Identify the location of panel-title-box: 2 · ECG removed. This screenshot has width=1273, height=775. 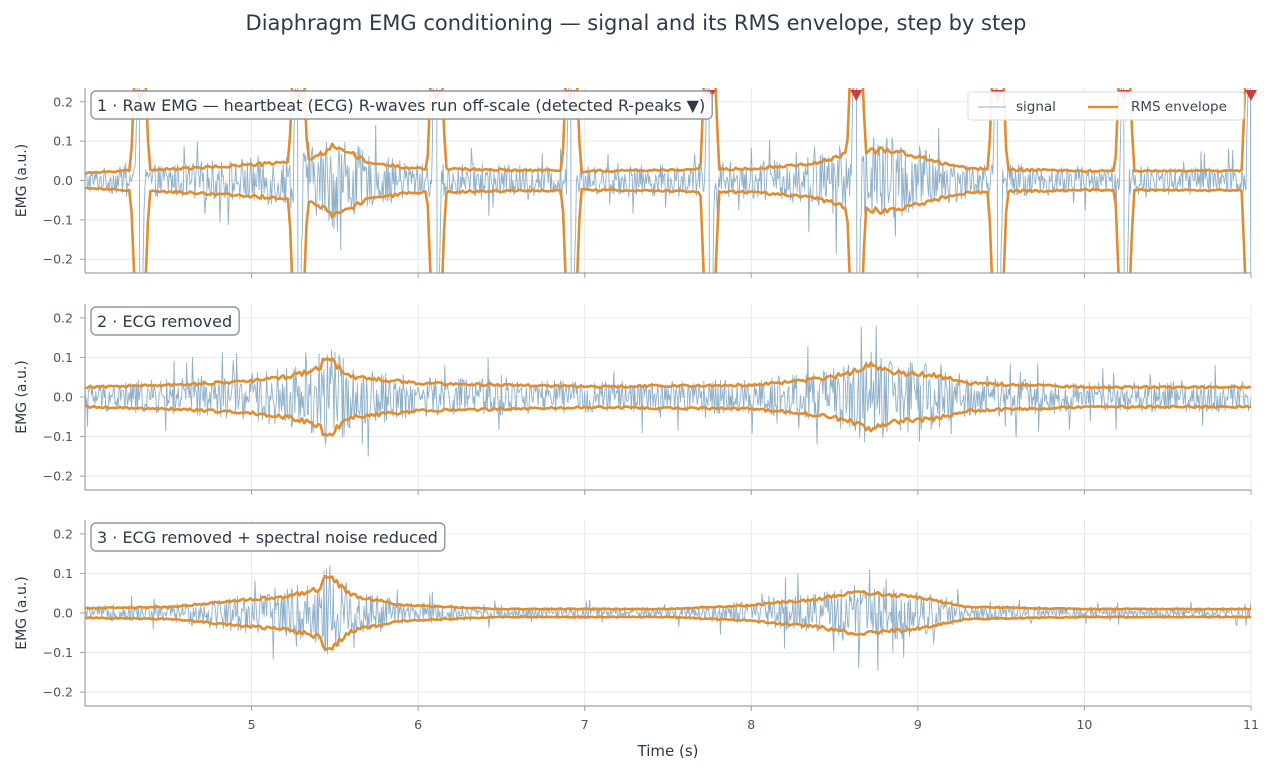
(165, 321).